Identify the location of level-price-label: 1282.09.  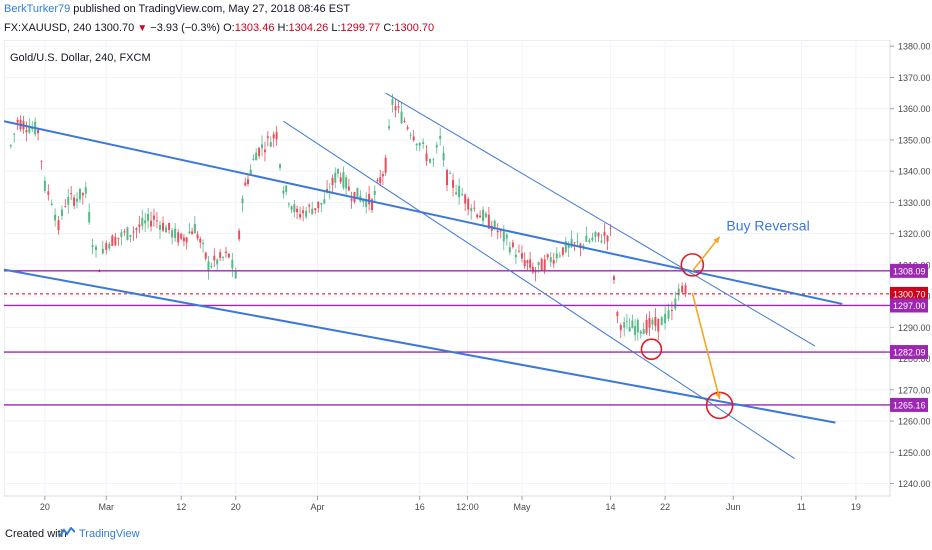
(909, 353).